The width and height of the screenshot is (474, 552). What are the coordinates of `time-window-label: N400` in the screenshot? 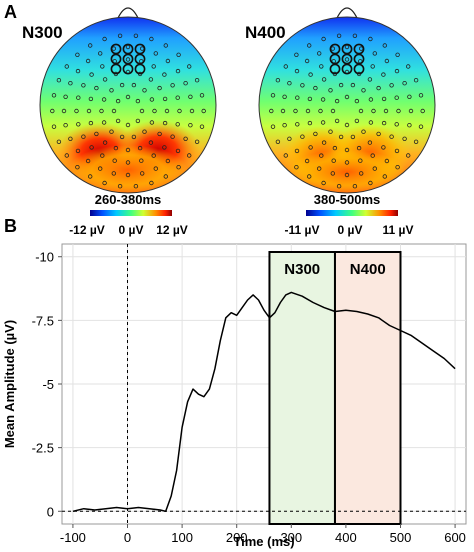 It's located at (368, 269).